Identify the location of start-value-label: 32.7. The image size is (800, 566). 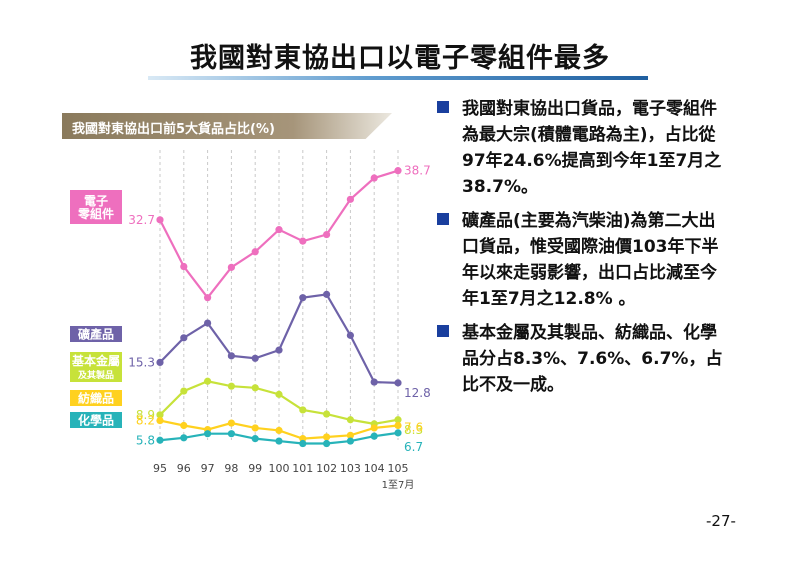
(141, 220).